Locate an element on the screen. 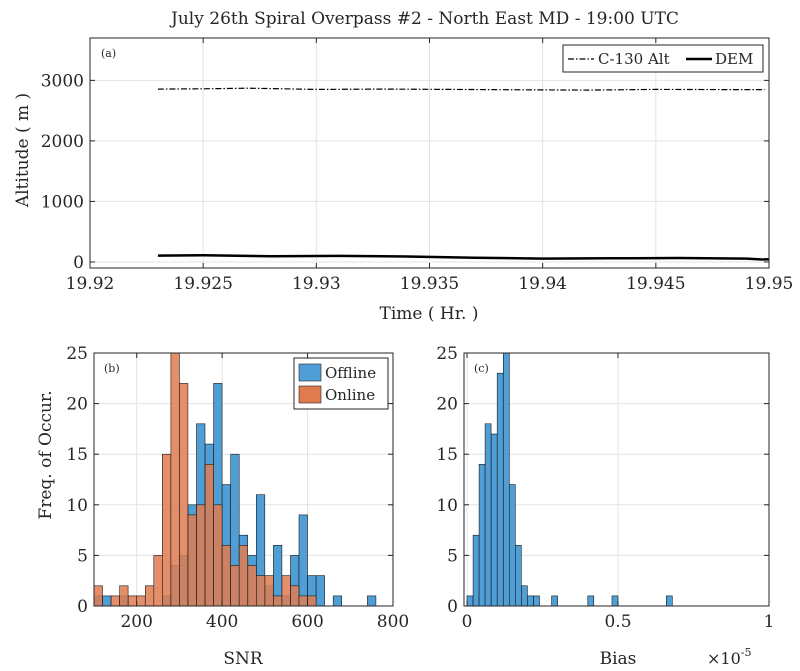 Image resolution: width=800 pixels, height=671 pixels. panel-a-xtick-label: 19.93 is located at coordinates (316, 284).